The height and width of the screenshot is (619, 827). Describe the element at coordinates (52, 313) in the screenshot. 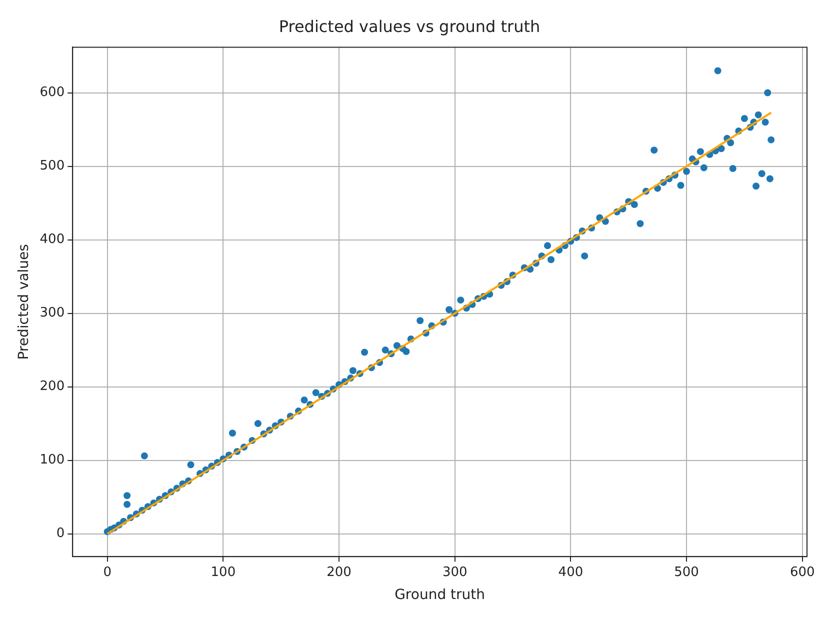

I see `y-tick-label: 300` at that location.